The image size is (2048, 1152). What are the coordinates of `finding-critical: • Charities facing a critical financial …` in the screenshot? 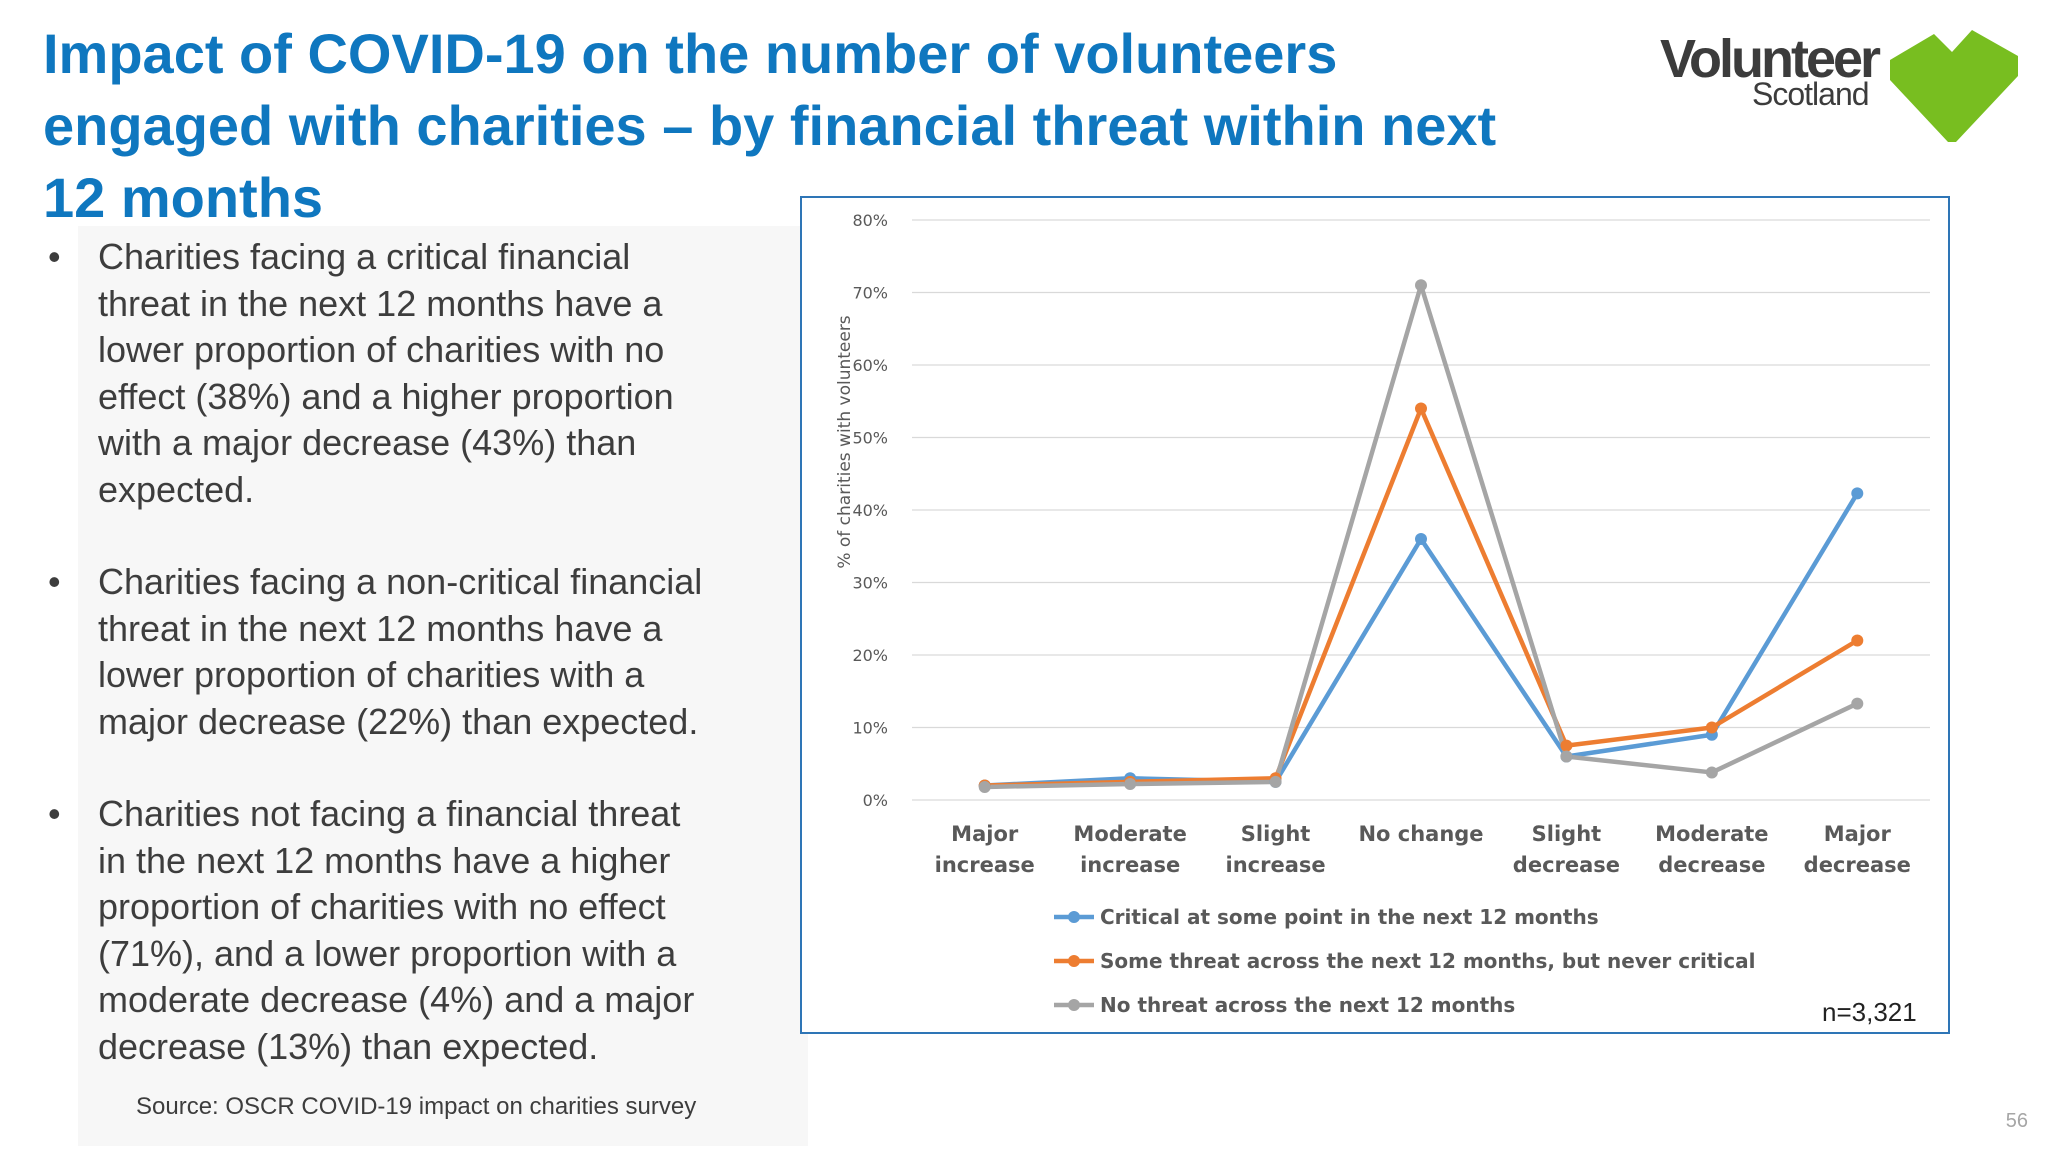 It's located at (414, 373).